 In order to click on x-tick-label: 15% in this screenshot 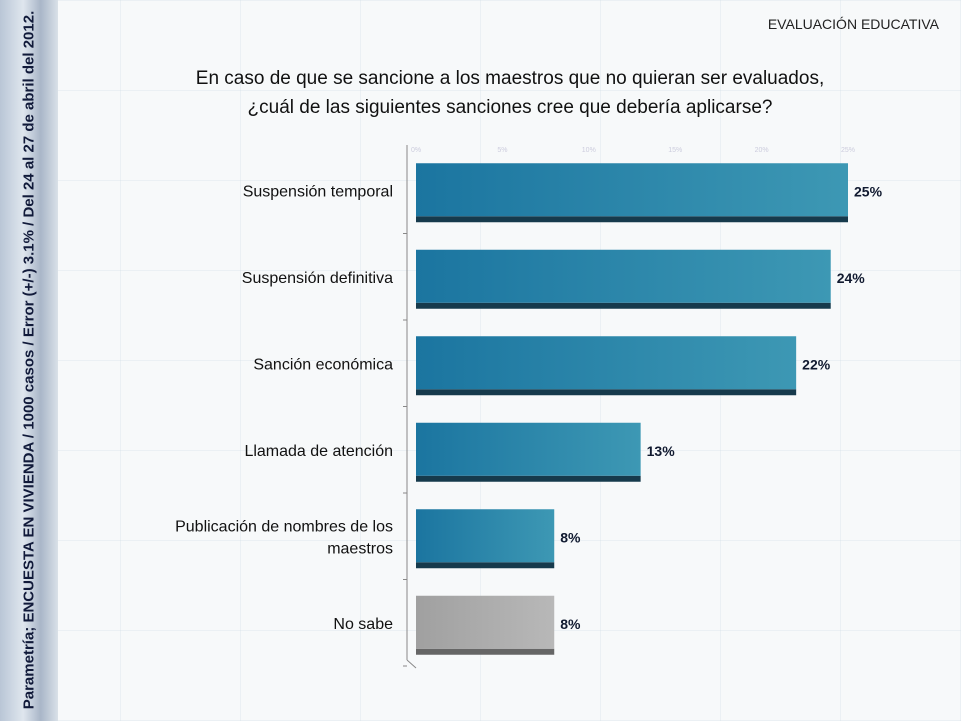, I will do `click(675, 150)`.